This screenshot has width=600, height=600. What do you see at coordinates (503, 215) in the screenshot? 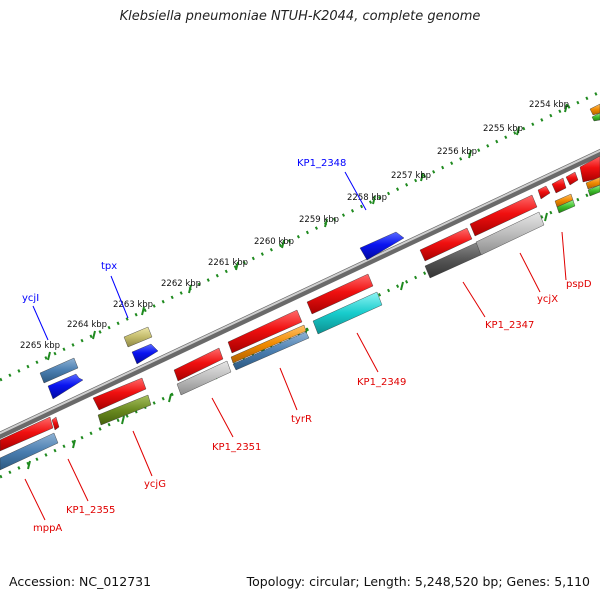
I see `gene-ycjX-feature` at bounding box center [503, 215].